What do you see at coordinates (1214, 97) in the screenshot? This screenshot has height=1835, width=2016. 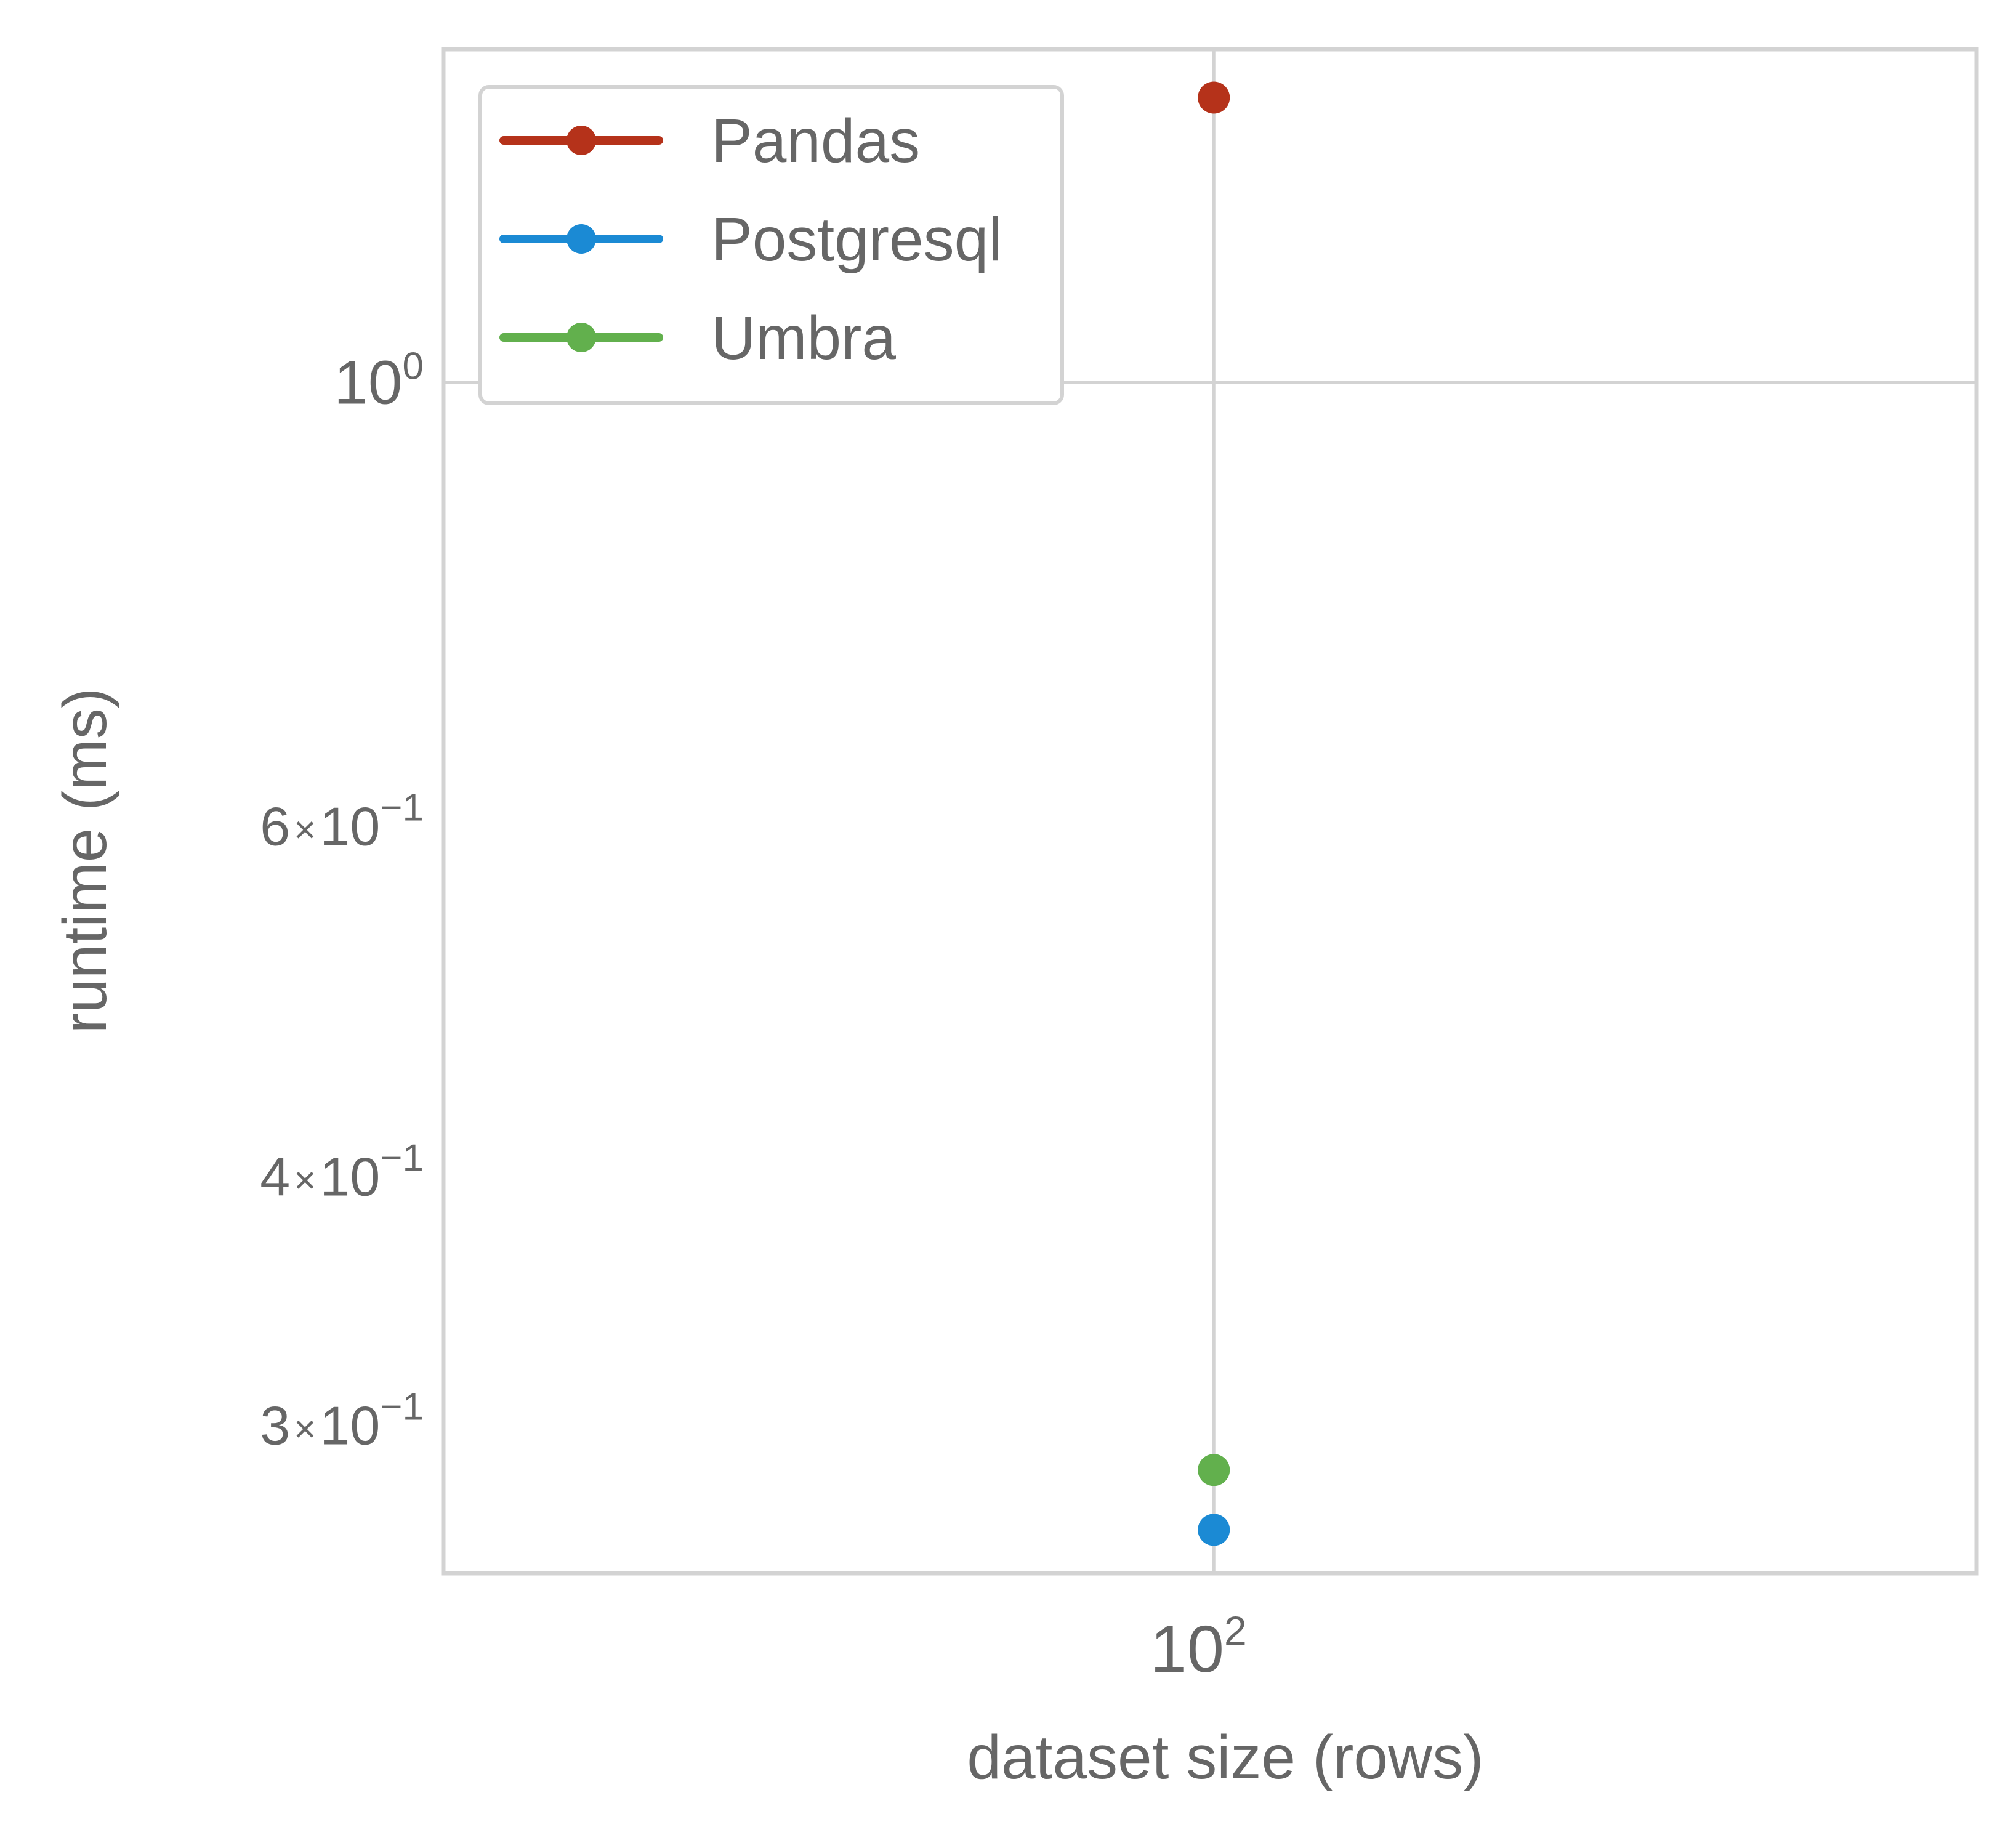 I see `pandas-point` at bounding box center [1214, 97].